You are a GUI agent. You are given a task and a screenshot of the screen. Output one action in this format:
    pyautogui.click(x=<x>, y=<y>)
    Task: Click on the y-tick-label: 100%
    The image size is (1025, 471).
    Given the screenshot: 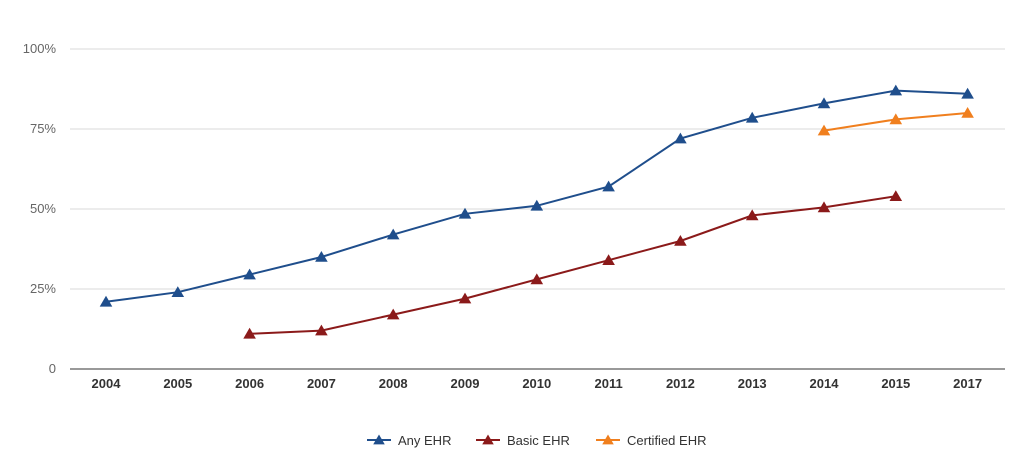 What is the action you would take?
    pyautogui.click(x=40, y=48)
    